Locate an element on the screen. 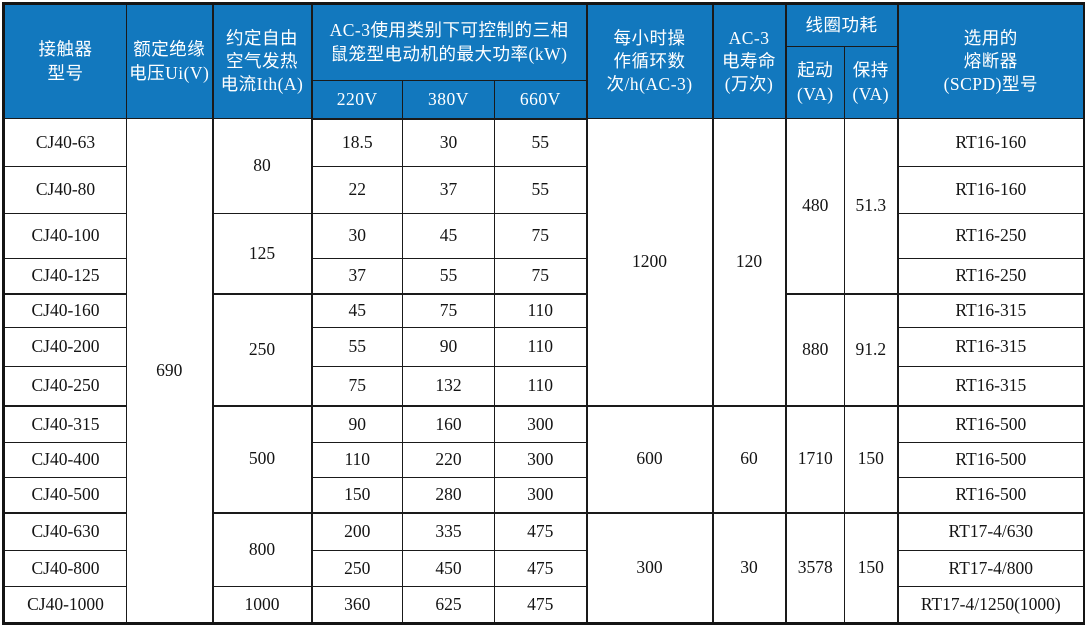 This screenshot has width=1085, height=627. cell-model: CJ40-630 is located at coordinates (65, 531).